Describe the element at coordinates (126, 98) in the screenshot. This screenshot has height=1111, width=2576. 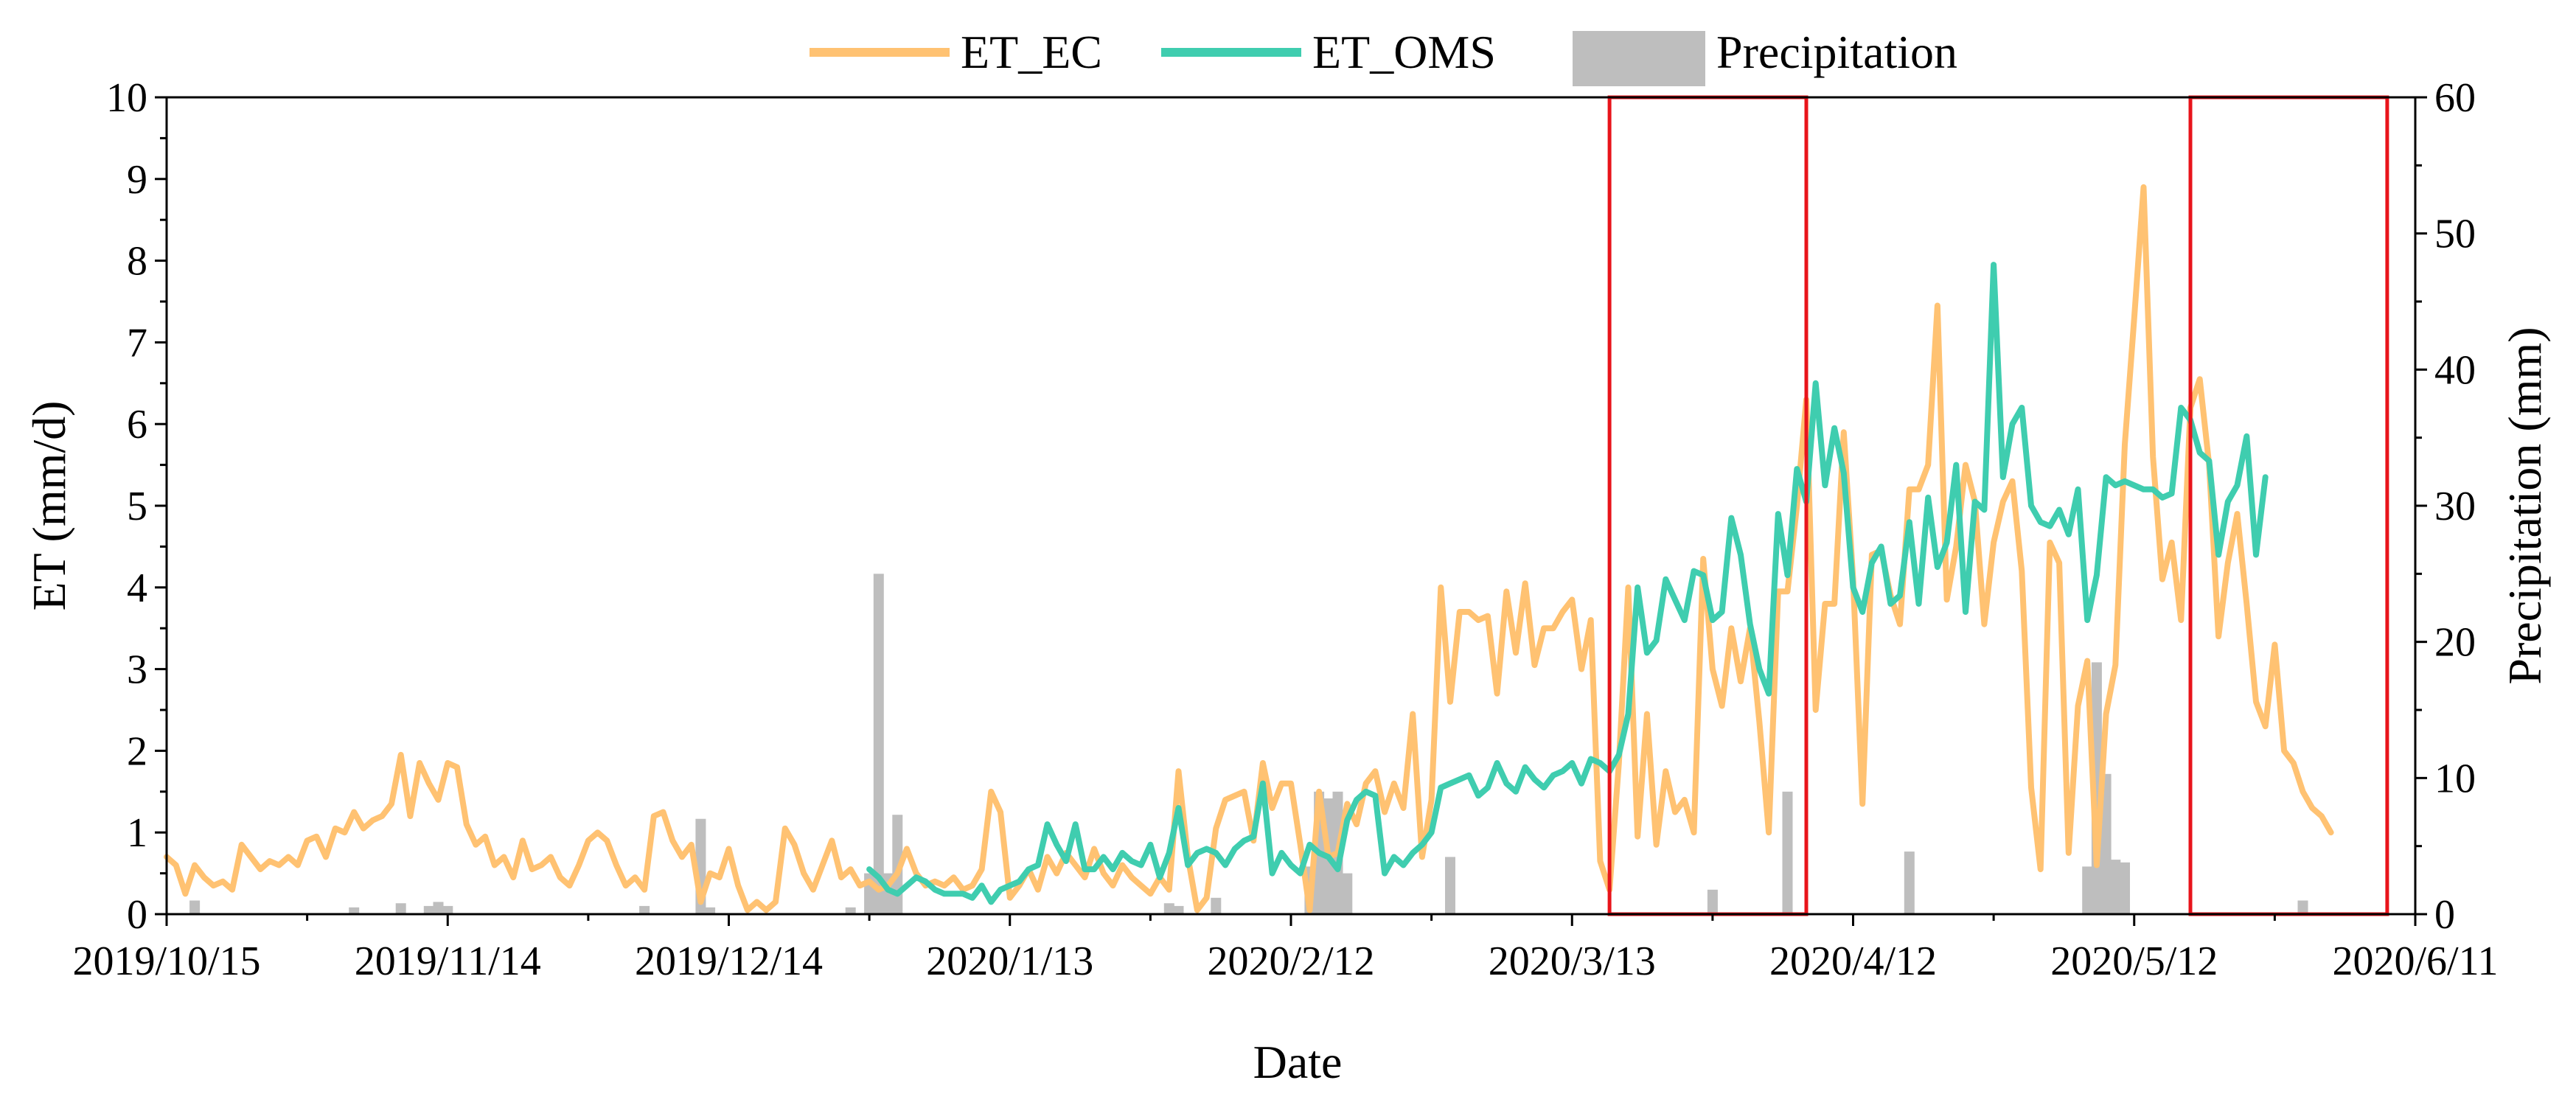
I see `y-tick-label: 10` at that location.